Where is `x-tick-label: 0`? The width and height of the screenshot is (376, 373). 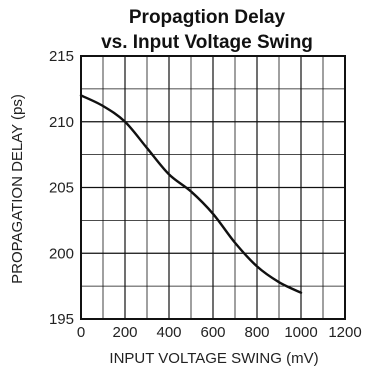 x-tick-label: 0 is located at coordinates (81, 332).